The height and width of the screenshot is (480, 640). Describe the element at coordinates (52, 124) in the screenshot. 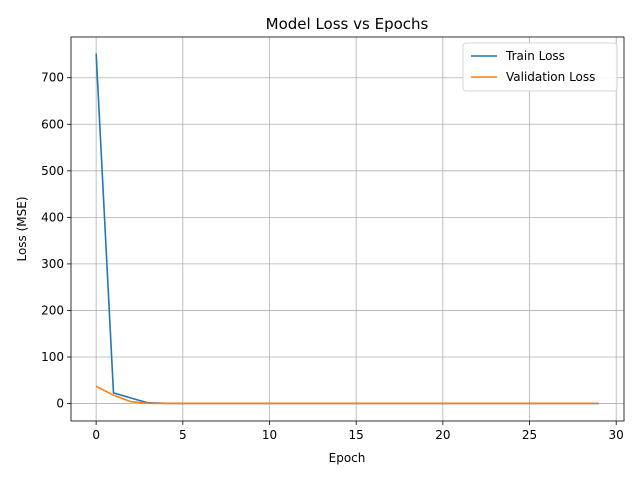

I see `y-tick-label: 600` at that location.